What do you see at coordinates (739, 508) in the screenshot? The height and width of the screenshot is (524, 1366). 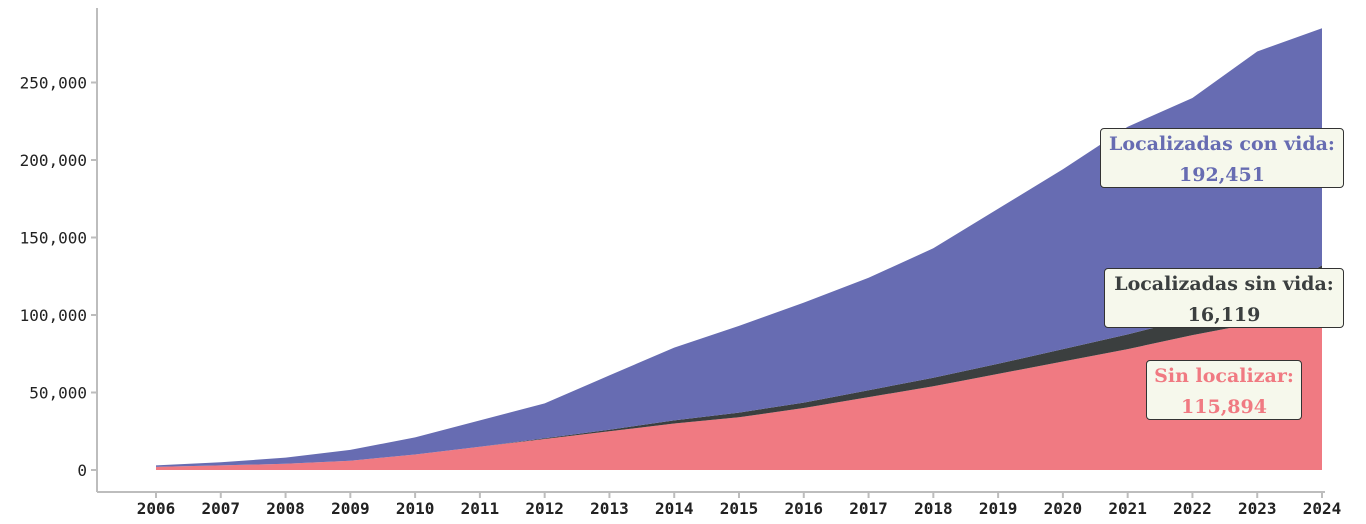 I see `x-tick-label: 2015` at bounding box center [739, 508].